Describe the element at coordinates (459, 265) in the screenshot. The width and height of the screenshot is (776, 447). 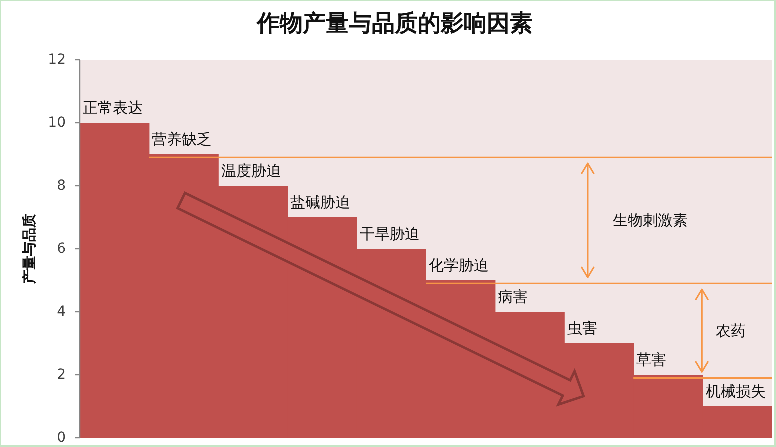
I see `x-tick-label: 化学胁迫` at that location.